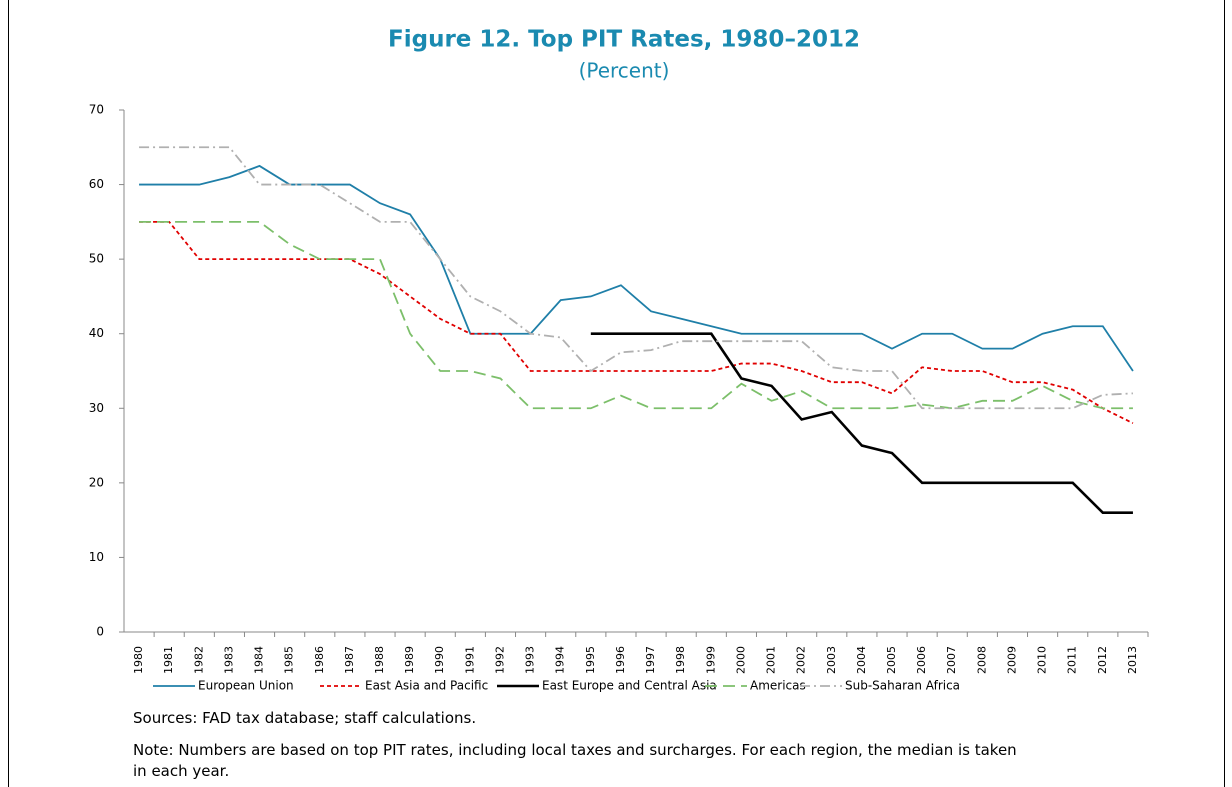  I want to click on x-tick-label: 2005, so click(891, 660).